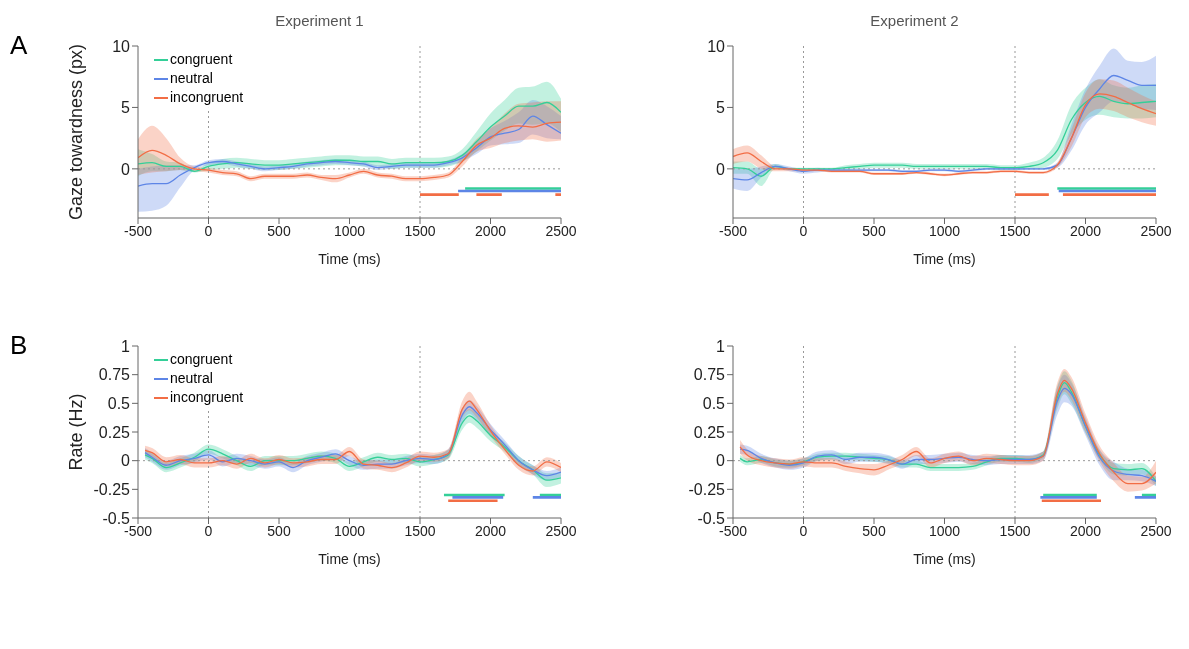 Image resolution: width=1189 pixels, height=649 pixels. Describe the element at coordinates (914, 20) in the screenshot. I see `chart-title: Experiment 2` at that location.